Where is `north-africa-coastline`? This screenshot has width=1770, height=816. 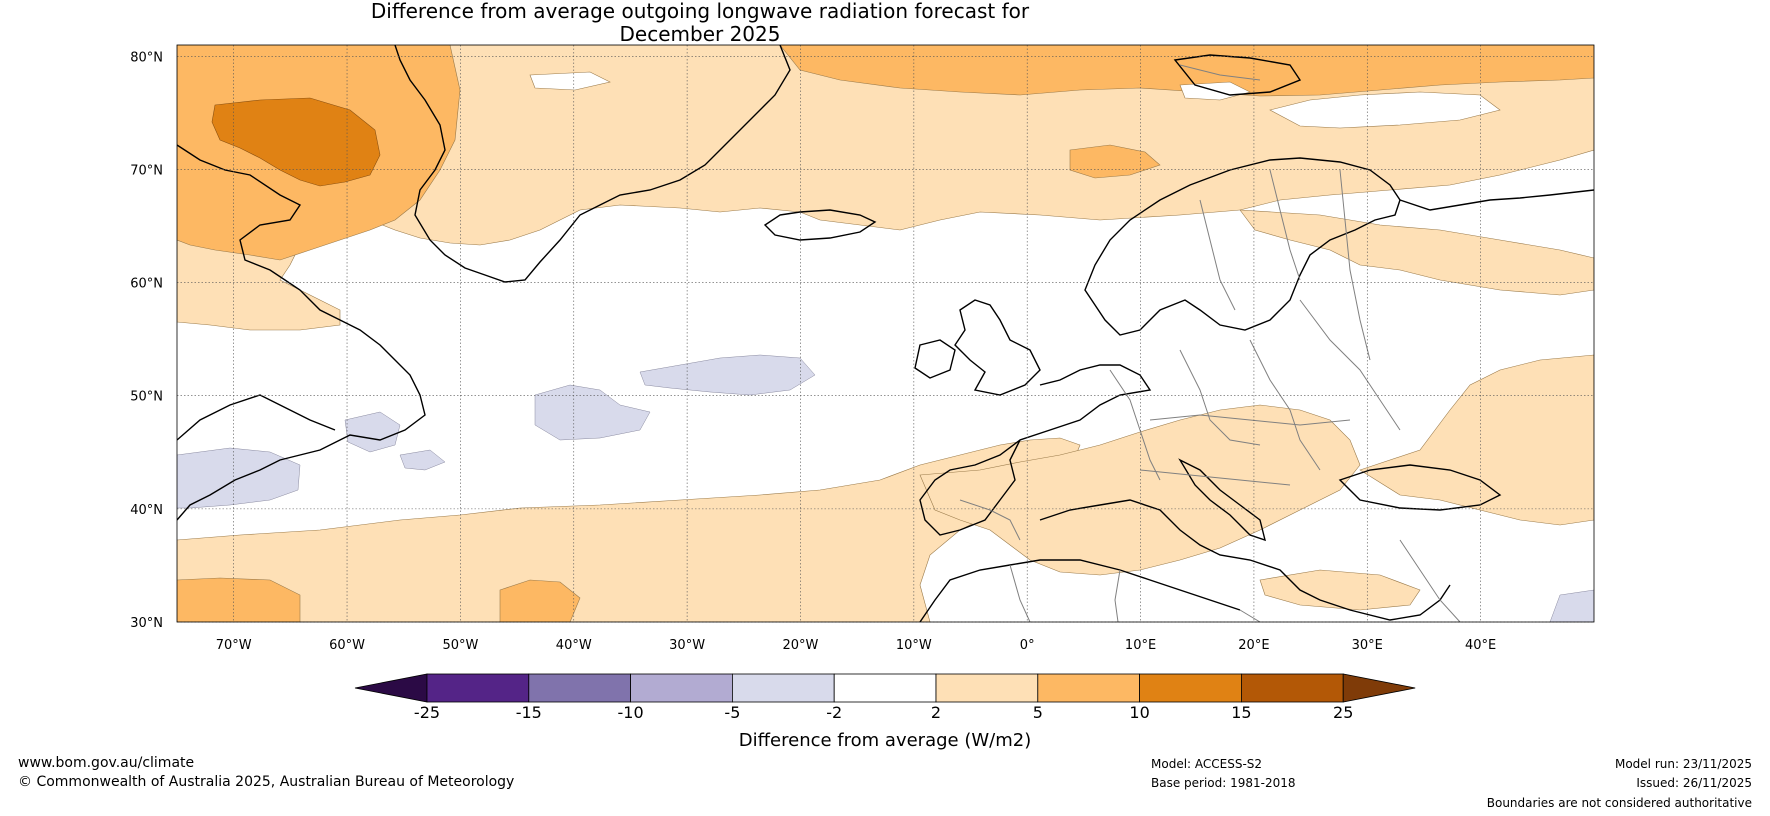 north-africa-coastline is located at coordinates (1080, 590).